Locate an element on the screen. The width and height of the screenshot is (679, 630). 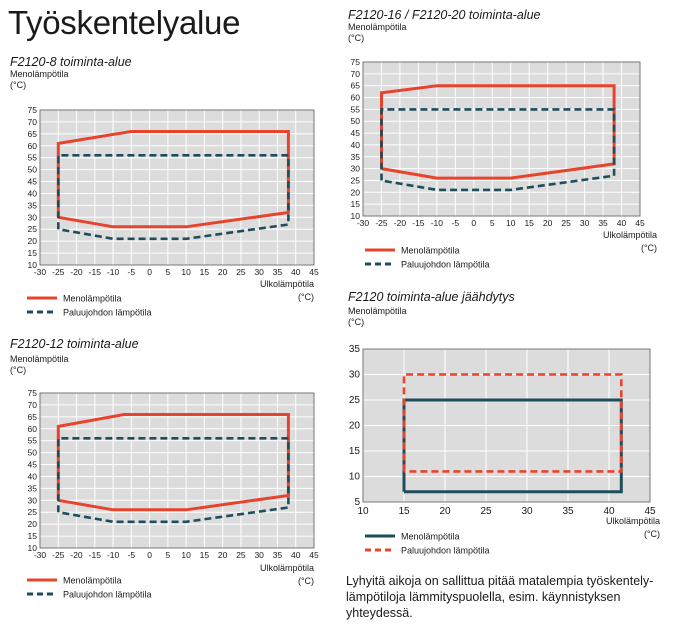
chart-title-f2120-8: F2120-8 toiminta-alue is located at coordinates (71, 62).